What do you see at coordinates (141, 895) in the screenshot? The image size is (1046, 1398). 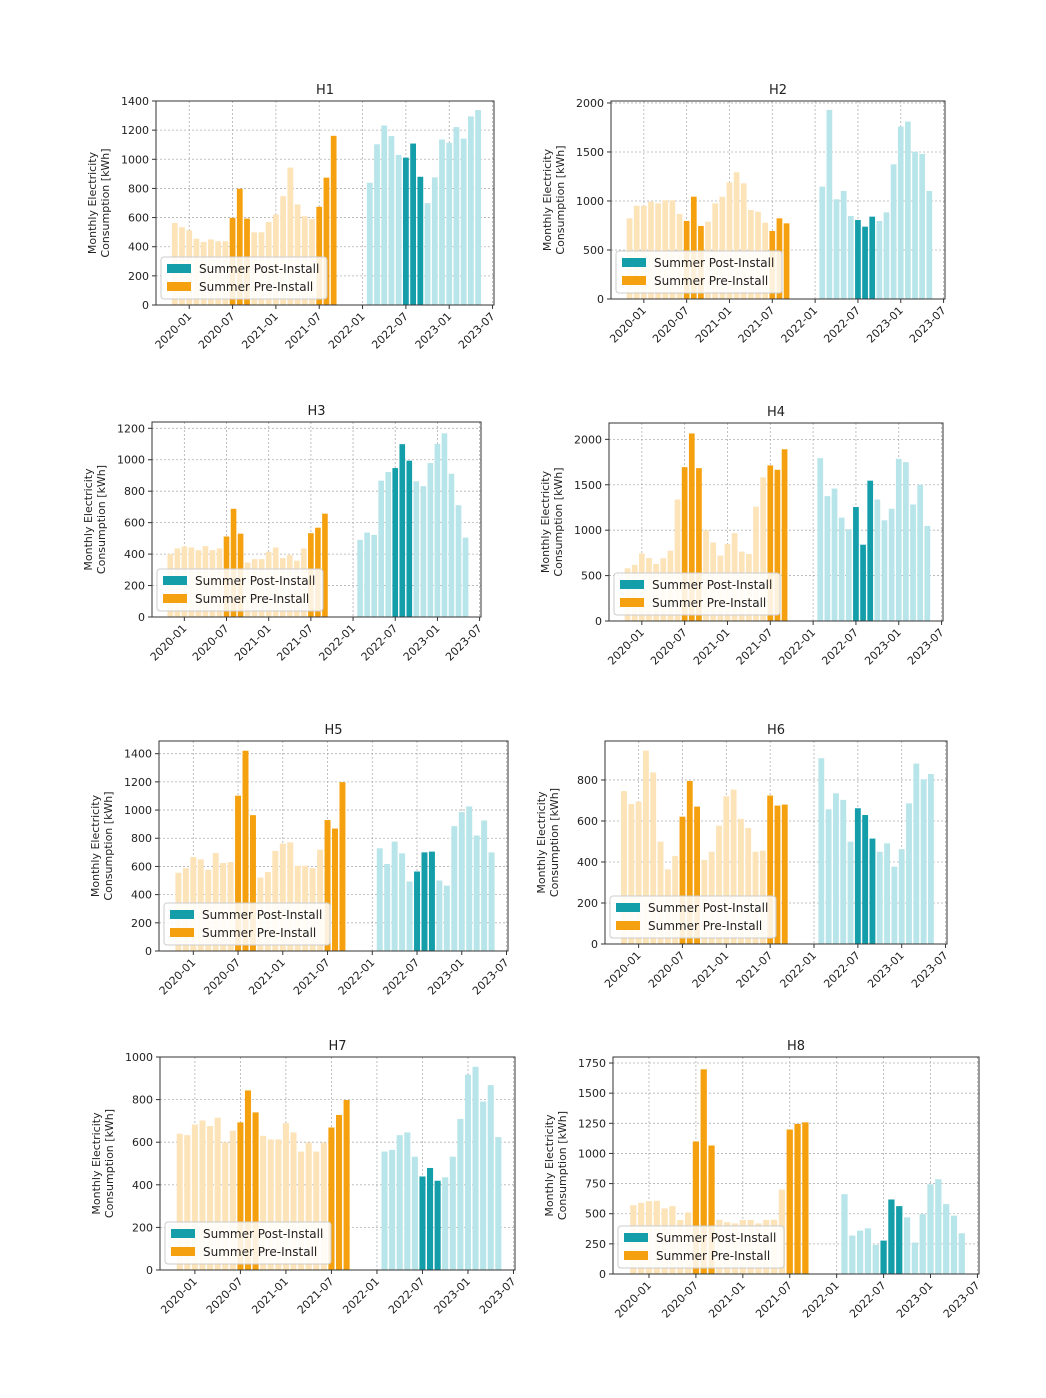 I see `y-tick-label: 400` at bounding box center [141, 895].